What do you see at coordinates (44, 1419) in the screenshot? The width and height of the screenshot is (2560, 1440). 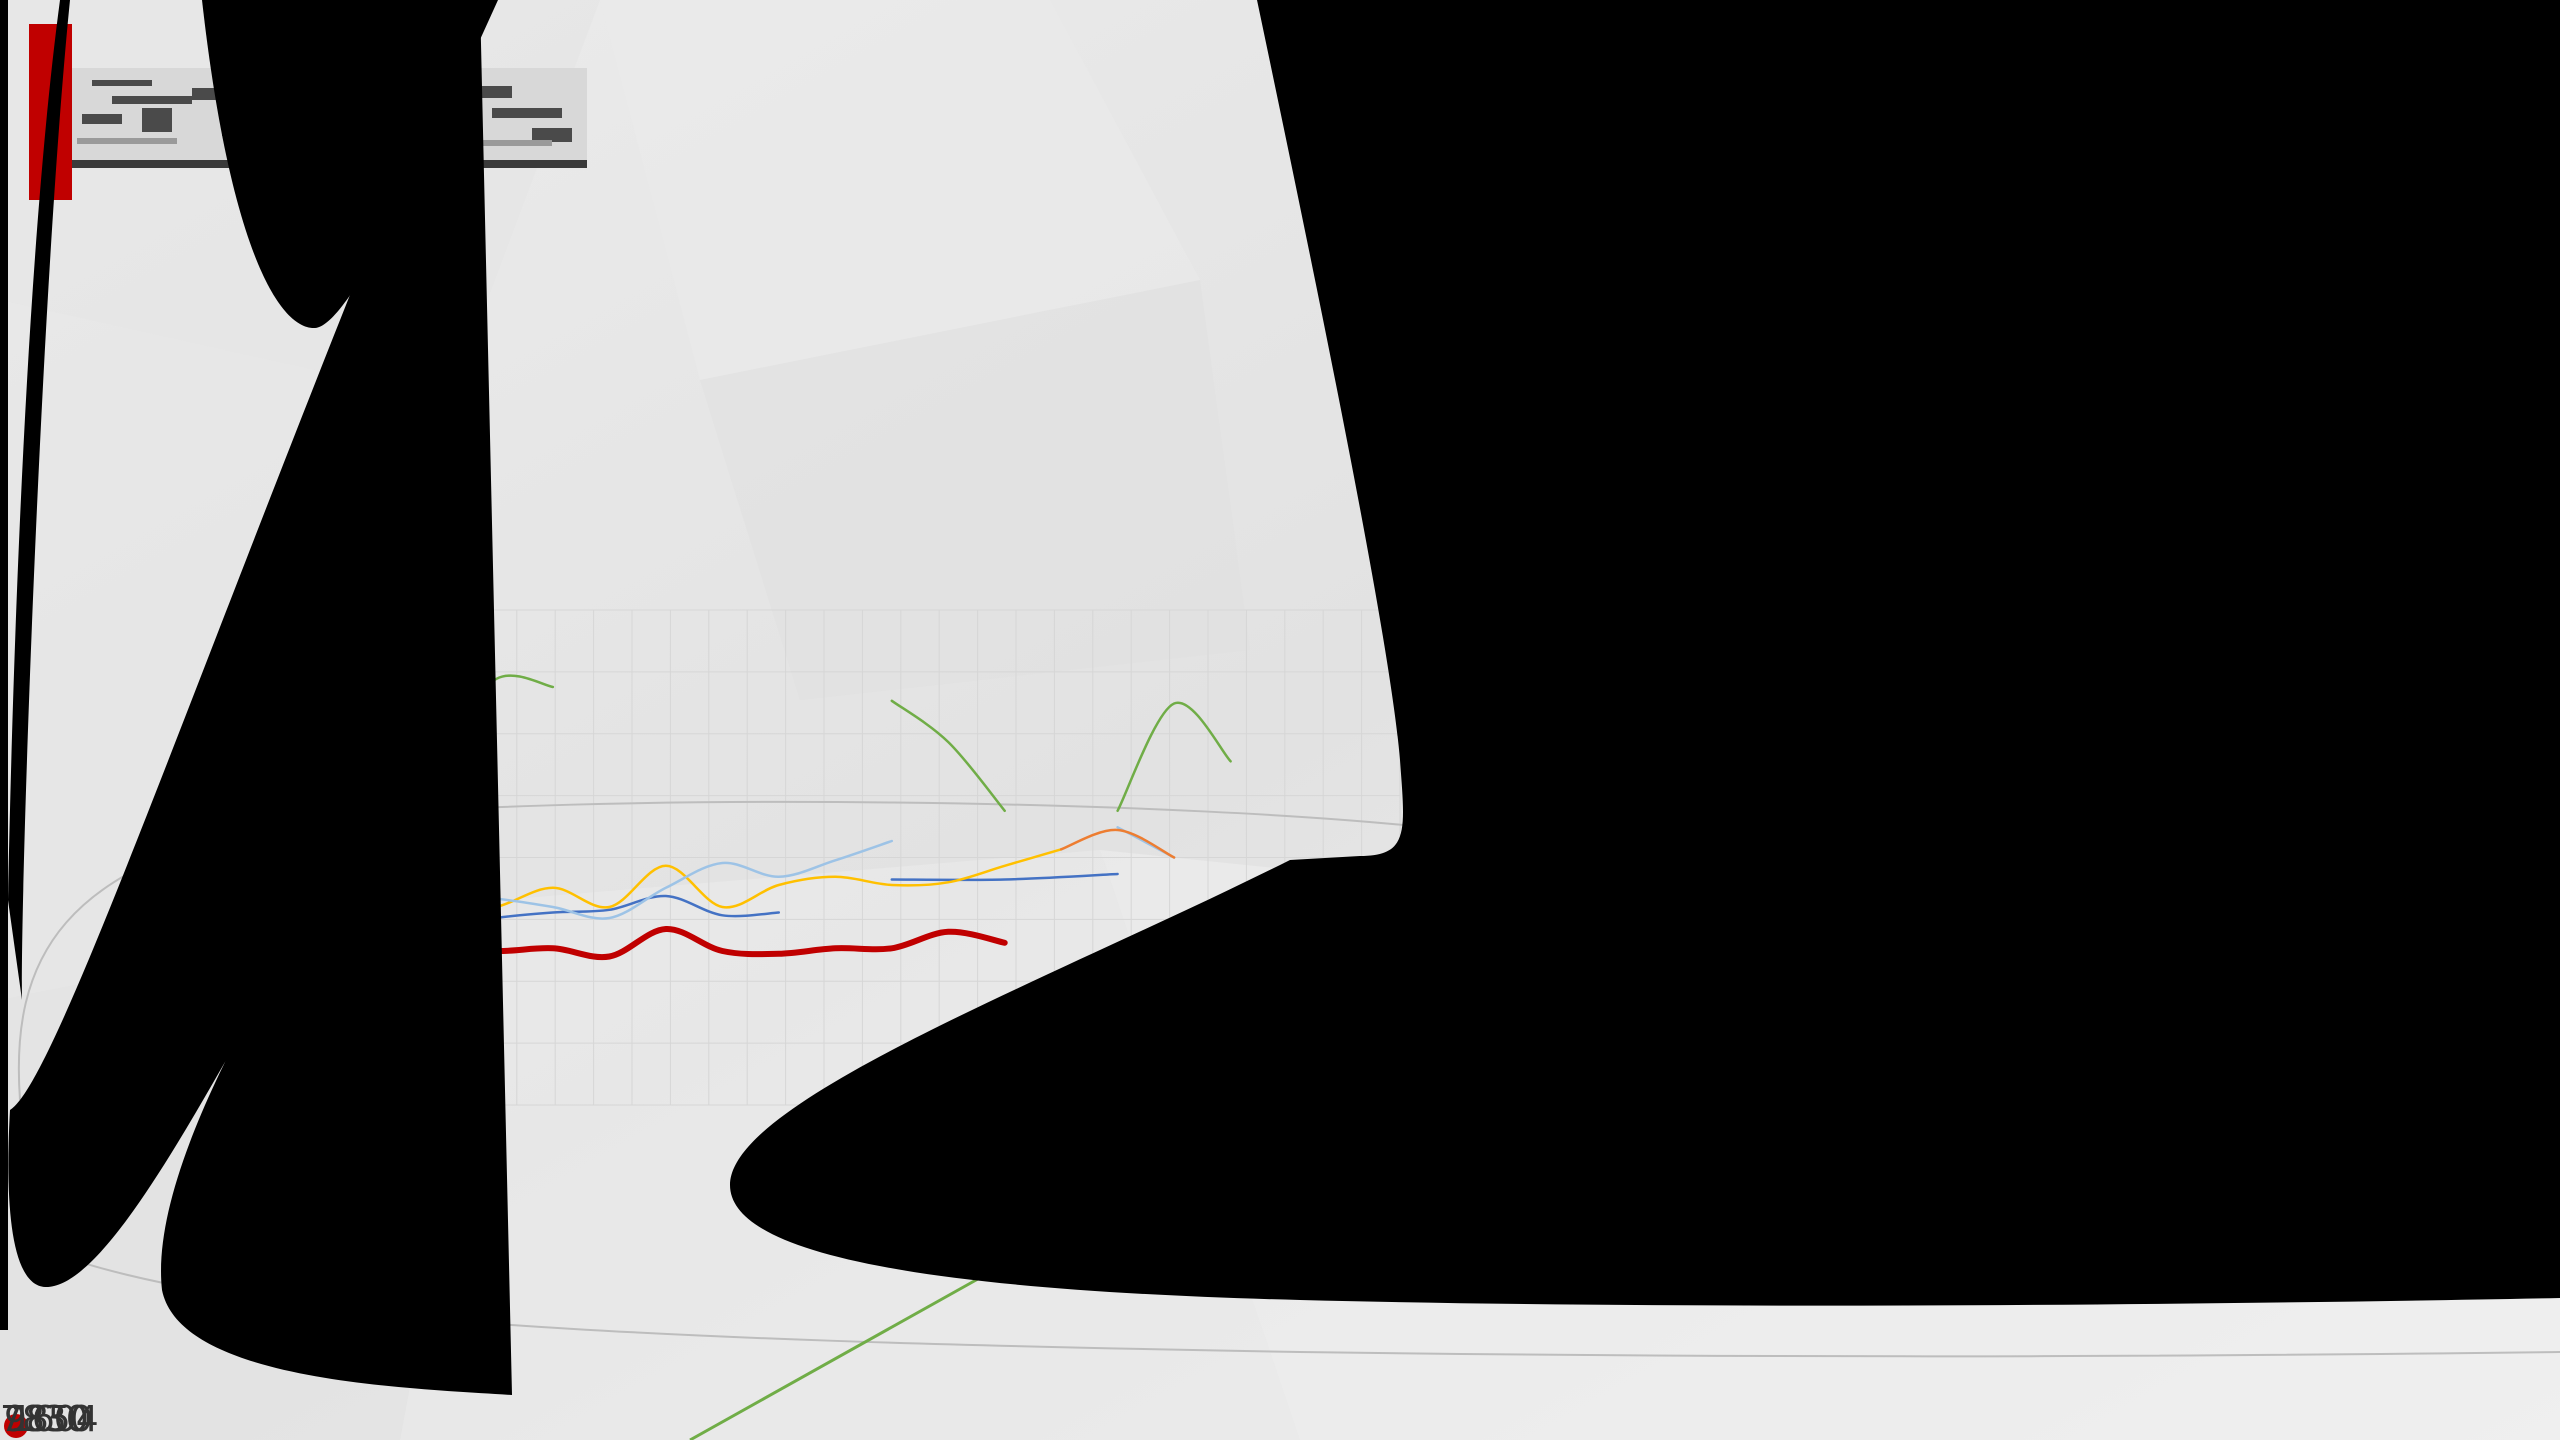 I see `counter-value-1: 7830` at bounding box center [44, 1419].